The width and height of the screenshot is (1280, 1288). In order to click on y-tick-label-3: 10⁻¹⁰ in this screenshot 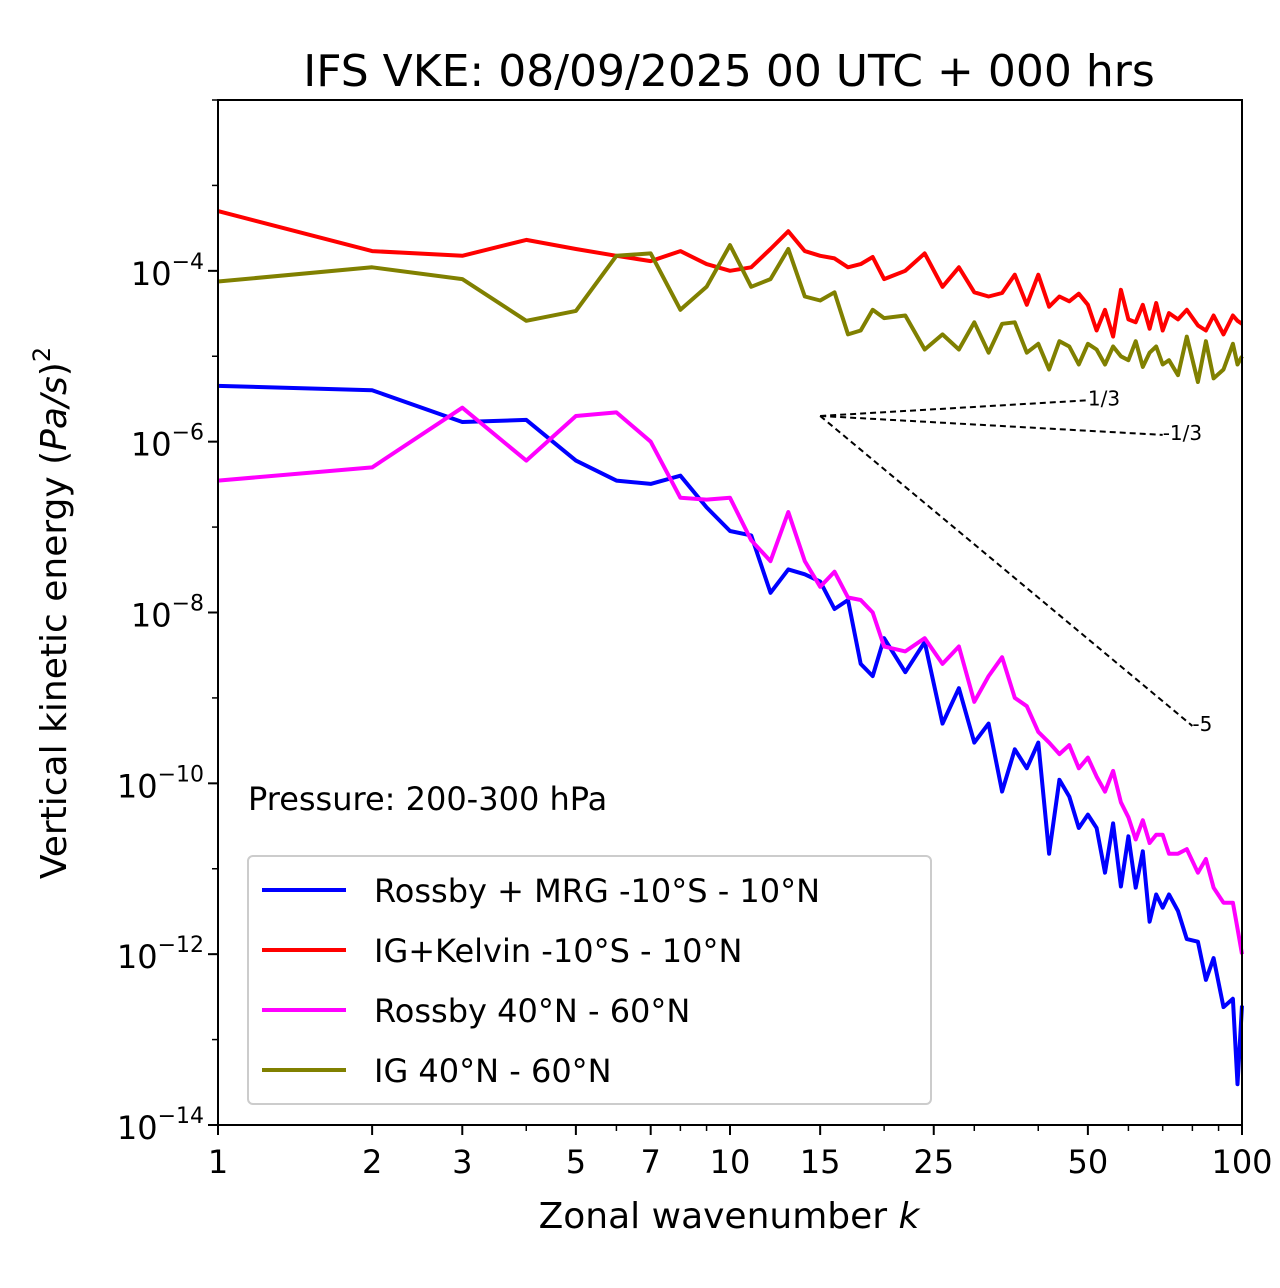, I will do `click(160, 783)`.